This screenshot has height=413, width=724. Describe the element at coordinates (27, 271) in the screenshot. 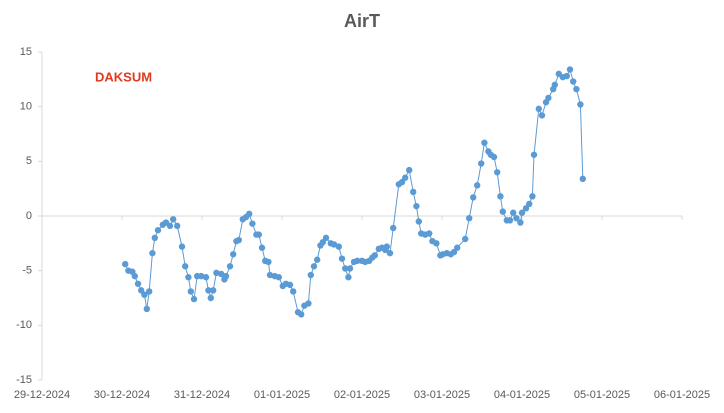

I see `y-tick-label: -5` at that location.